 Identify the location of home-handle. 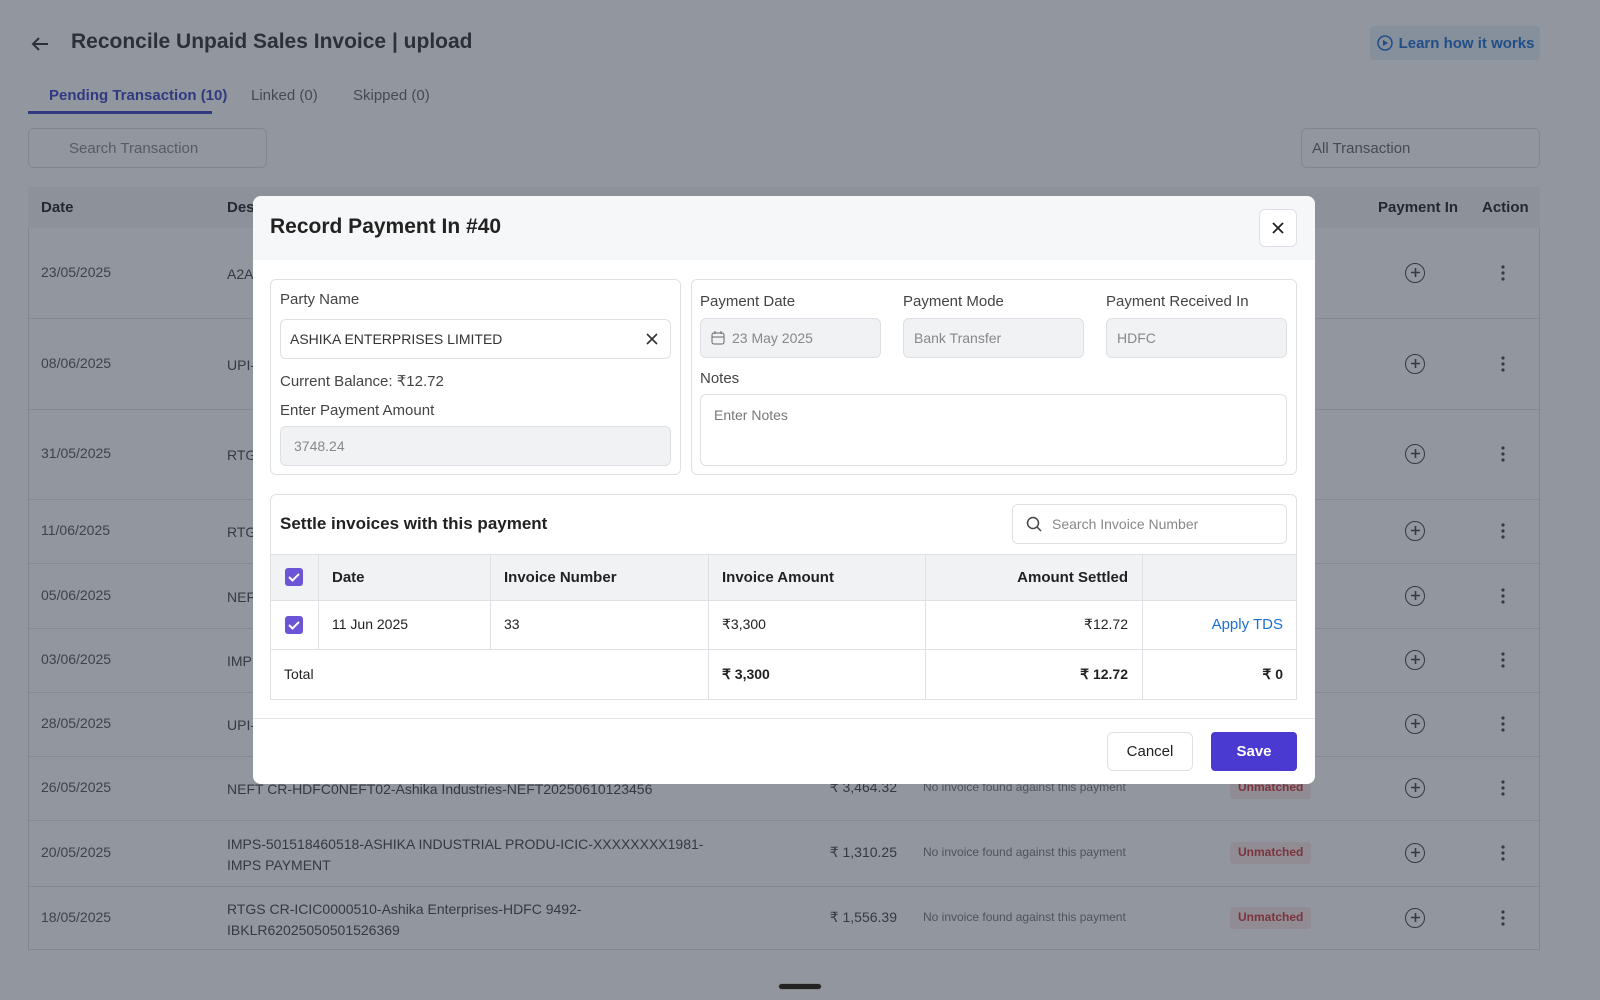
(800, 986).